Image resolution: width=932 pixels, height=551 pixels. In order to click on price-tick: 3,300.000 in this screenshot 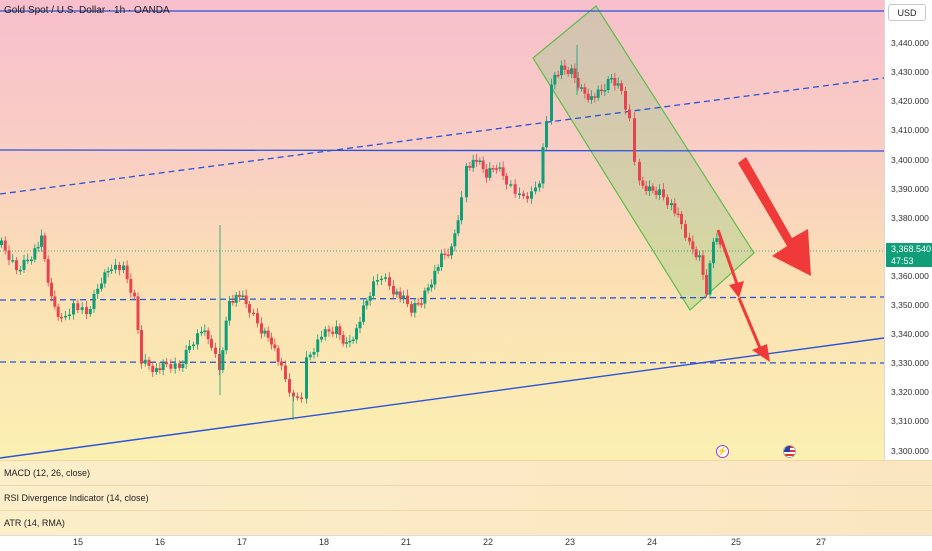, I will do `click(910, 451)`.